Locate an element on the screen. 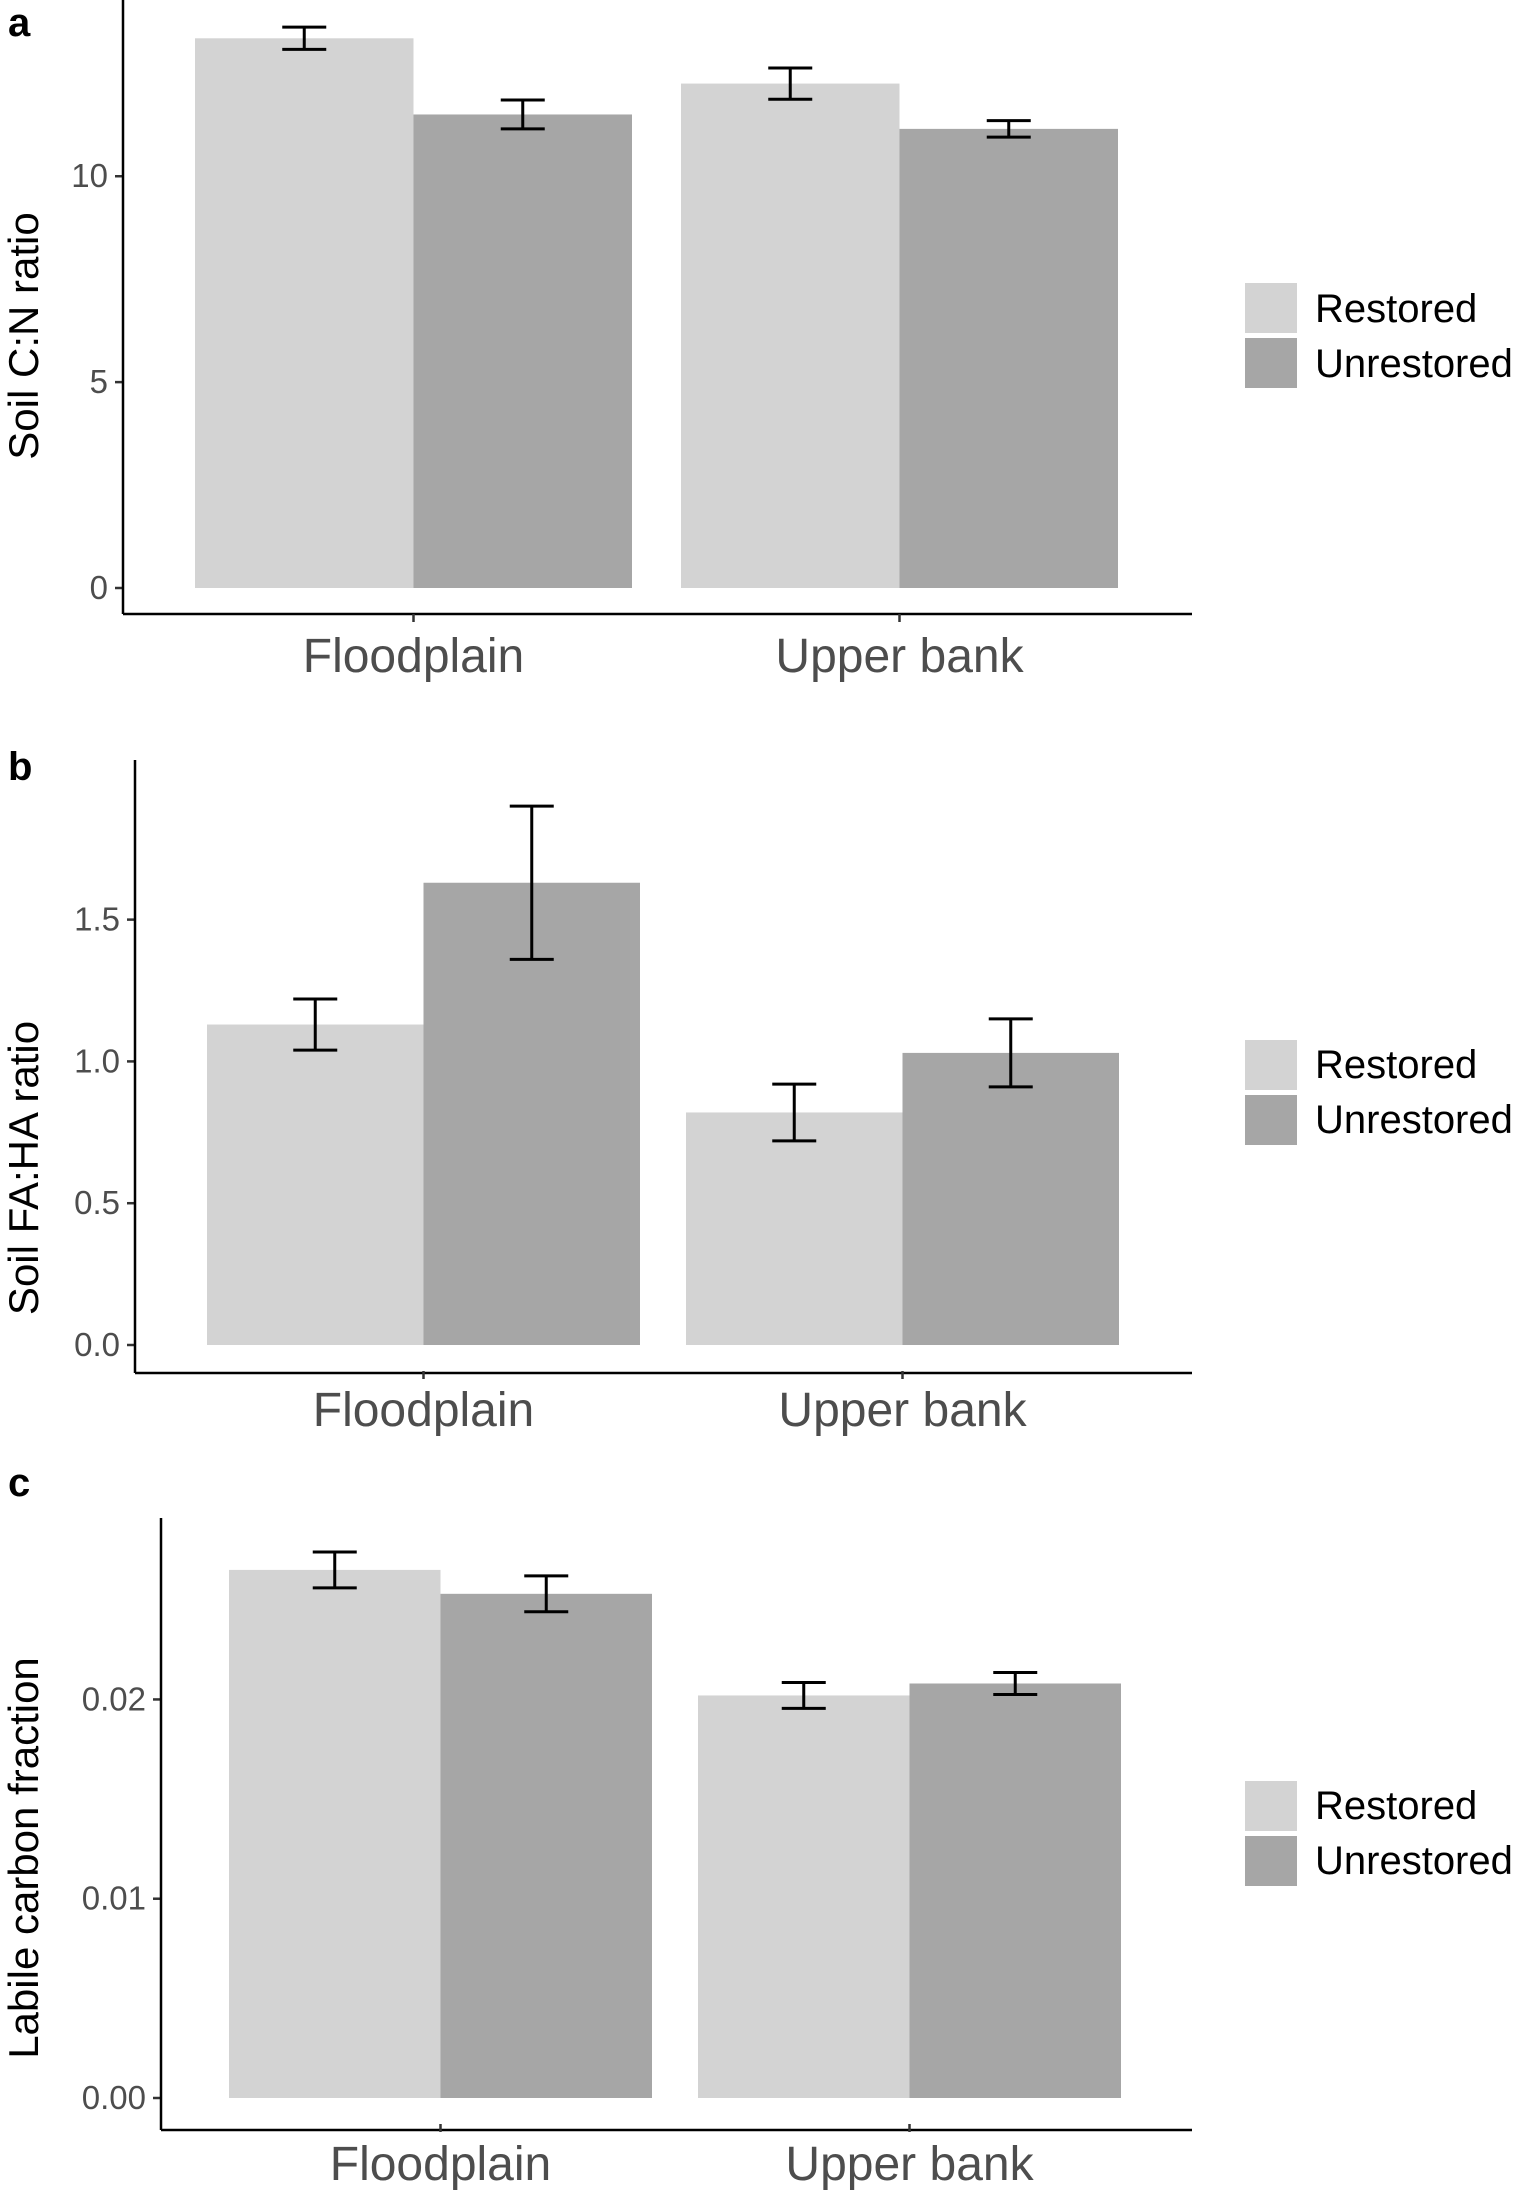 This screenshot has width=1534, height=2202. errorbar-c-upper-bank-unrestored is located at coordinates (1015, 1683).